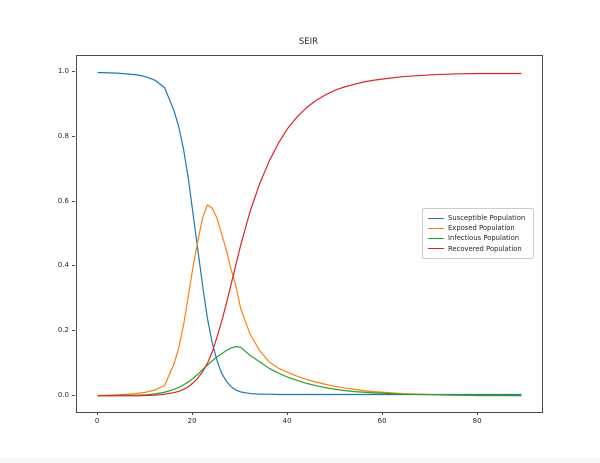 Image resolution: width=600 pixels, height=463 pixels. I want to click on legend-label: Exposed Population, so click(481, 228).